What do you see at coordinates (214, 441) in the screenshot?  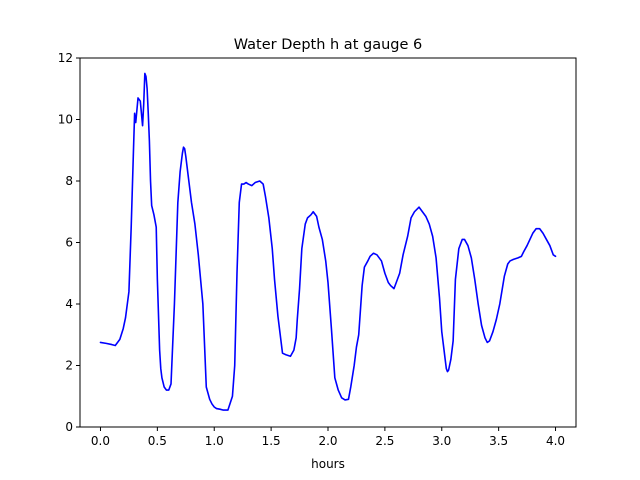 I see `x-tick-label: 1.0` at bounding box center [214, 441].